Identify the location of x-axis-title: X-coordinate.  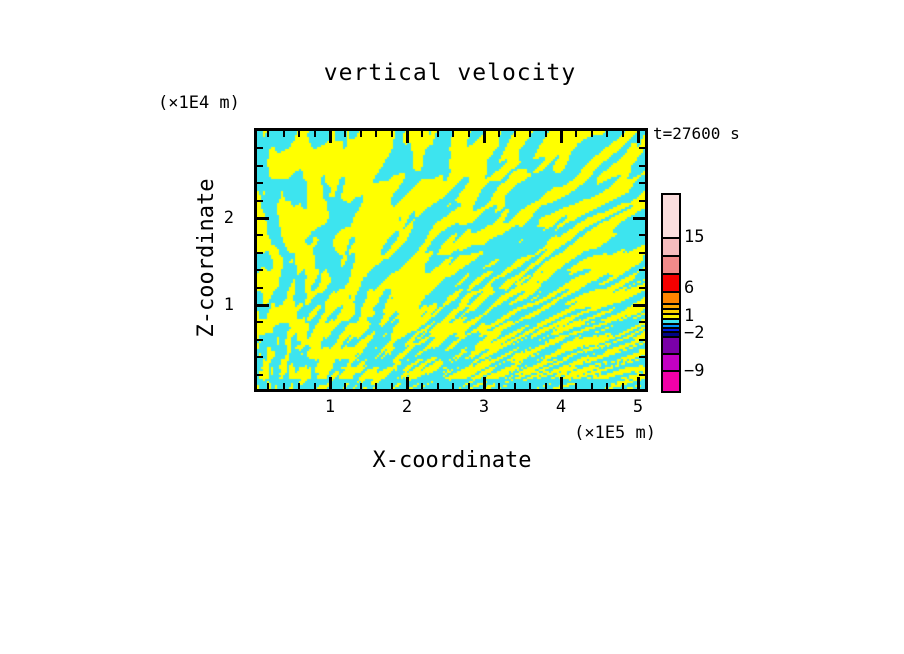
(452, 460).